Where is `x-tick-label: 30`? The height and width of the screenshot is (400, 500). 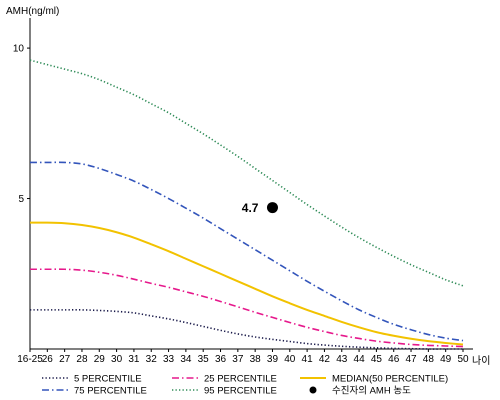 x-tick-label: 30 is located at coordinates (117, 359).